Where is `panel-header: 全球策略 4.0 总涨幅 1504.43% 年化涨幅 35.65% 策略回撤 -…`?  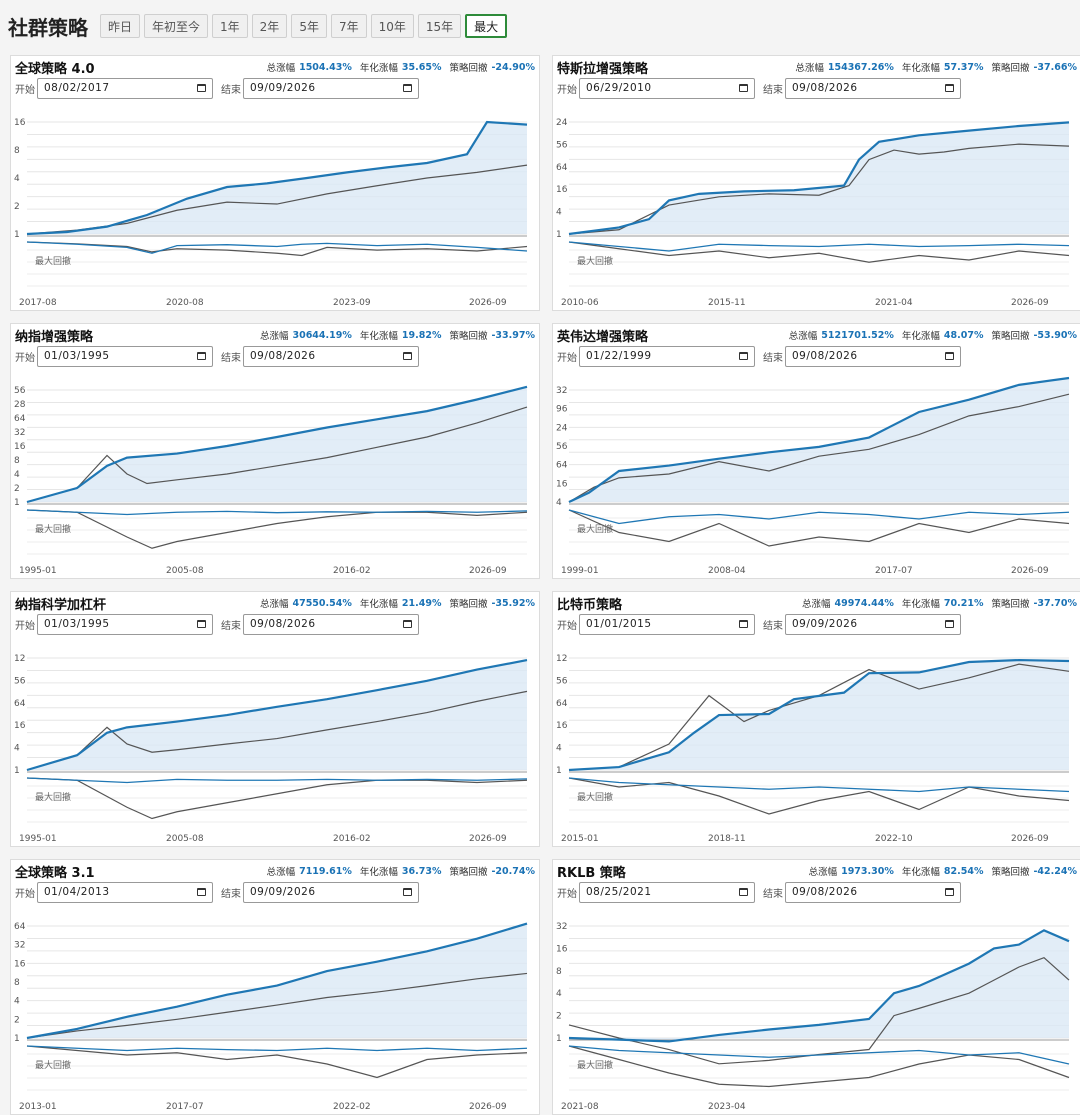 panel-header: 全球策略 4.0 总涨幅 1504.43% 年化涨幅 35.65% 策略回撤 -… is located at coordinates (275, 67).